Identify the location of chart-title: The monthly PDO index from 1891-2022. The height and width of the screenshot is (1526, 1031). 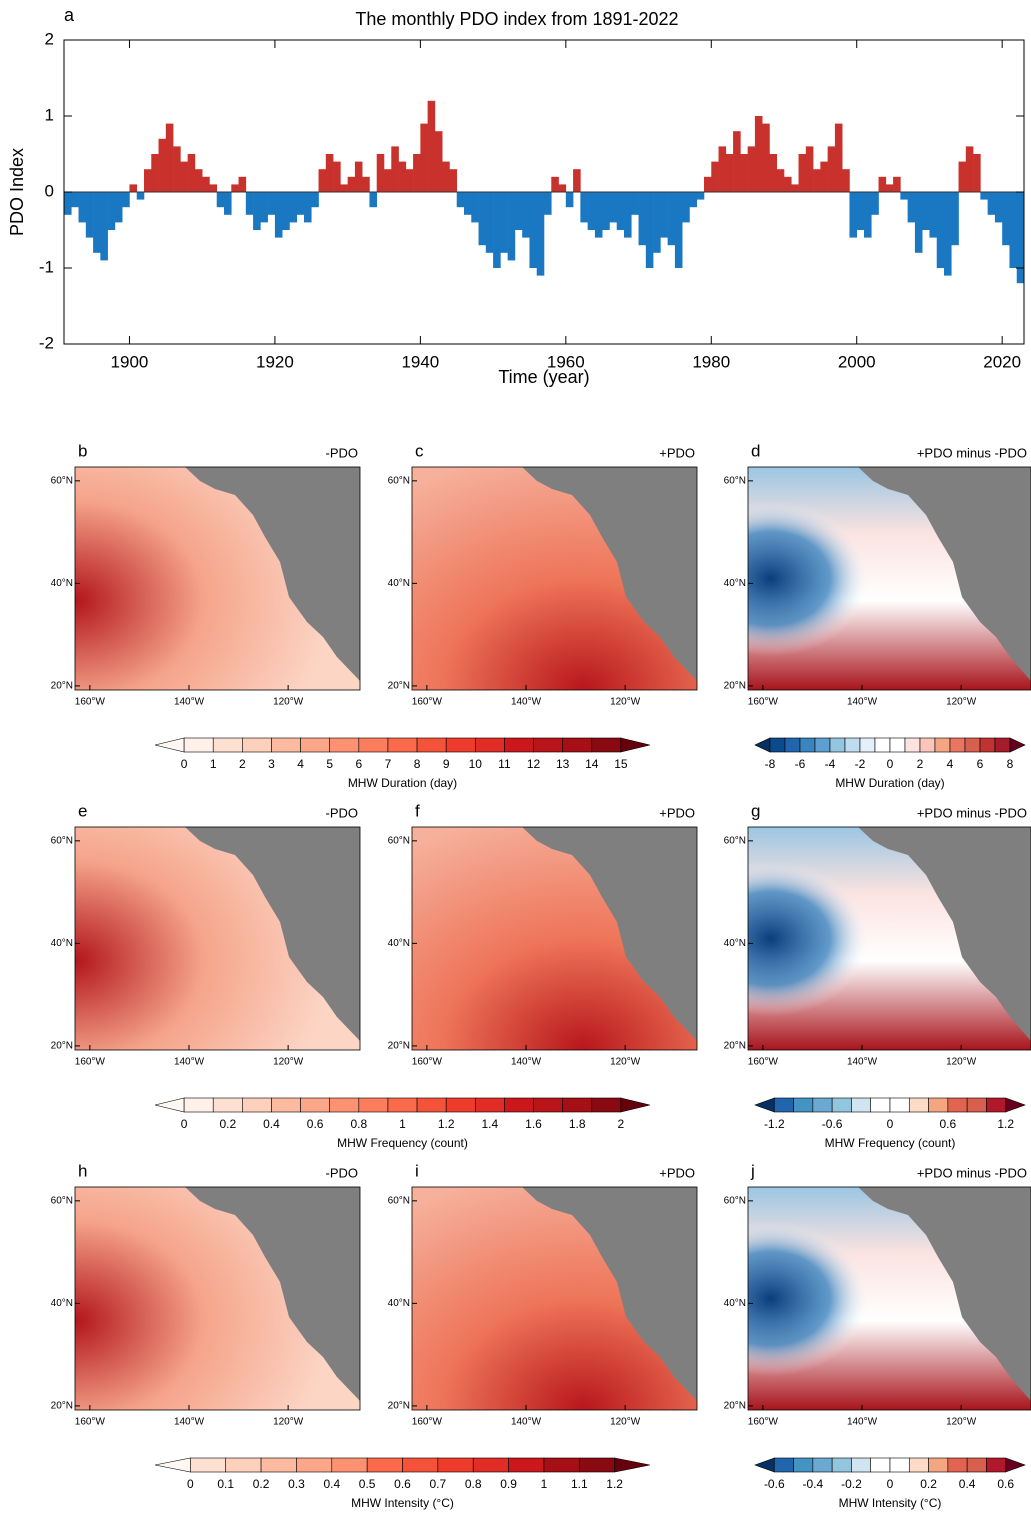
(516, 19).